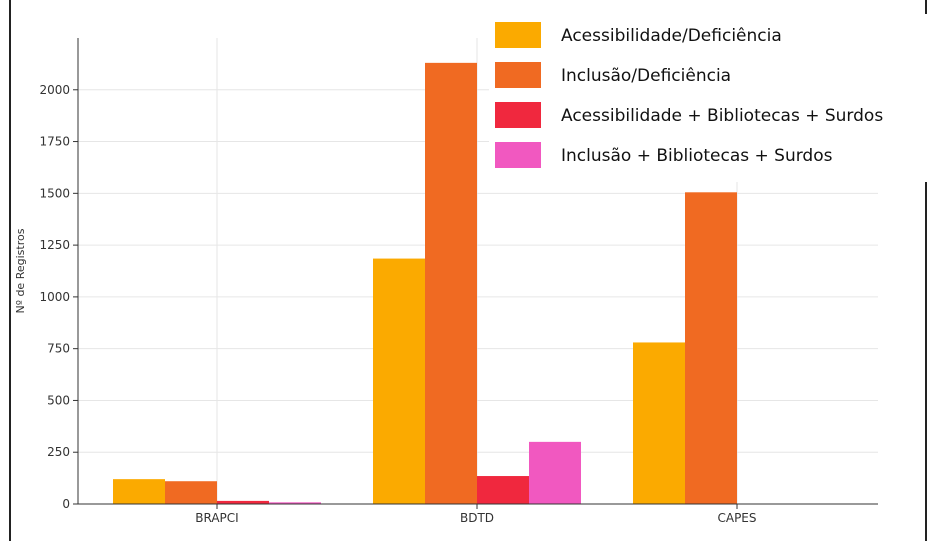  Describe the element at coordinates (216, 518) in the screenshot. I see `x-tick-label: BRAPCI` at that location.